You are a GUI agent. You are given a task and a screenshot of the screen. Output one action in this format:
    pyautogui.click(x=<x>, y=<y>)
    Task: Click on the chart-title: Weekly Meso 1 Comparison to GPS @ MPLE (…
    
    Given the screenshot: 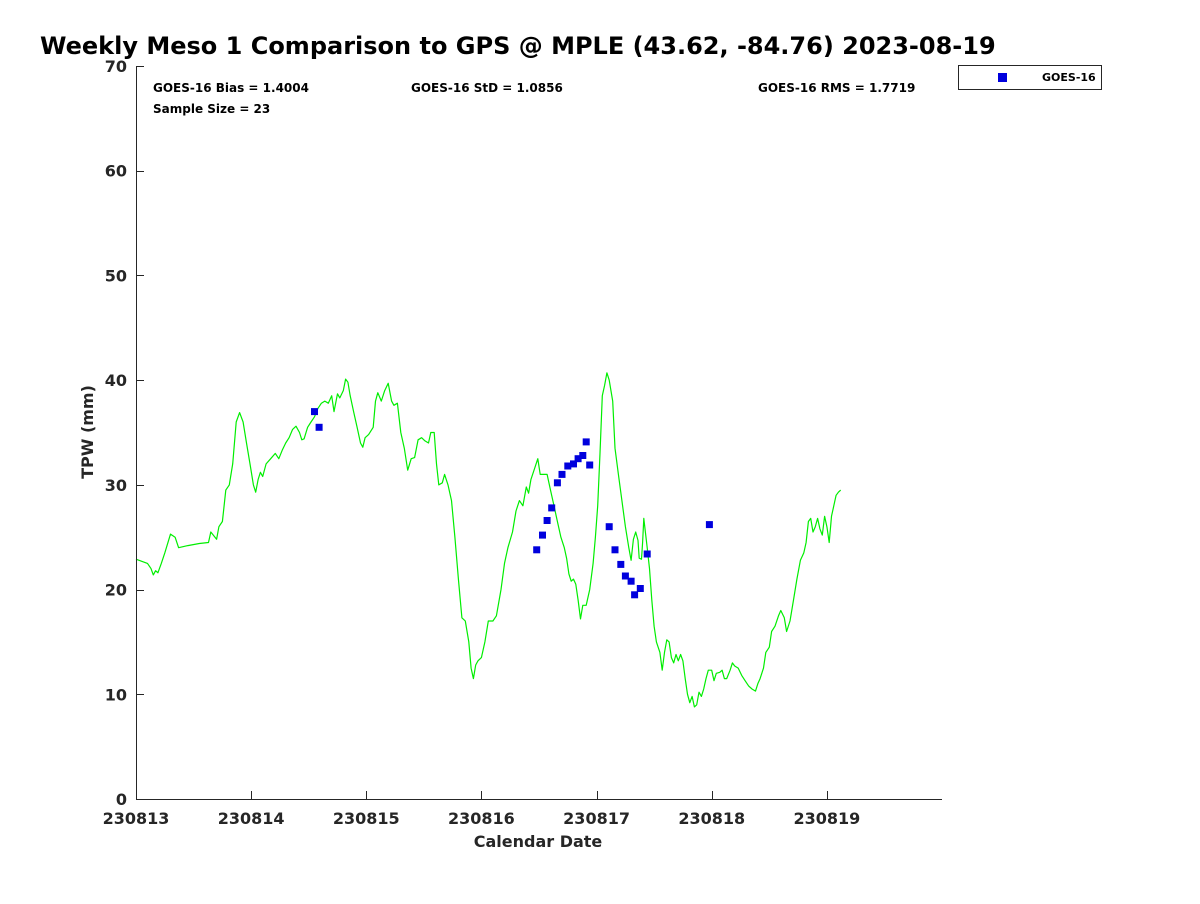 What is the action you would take?
    pyautogui.click(x=518, y=46)
    